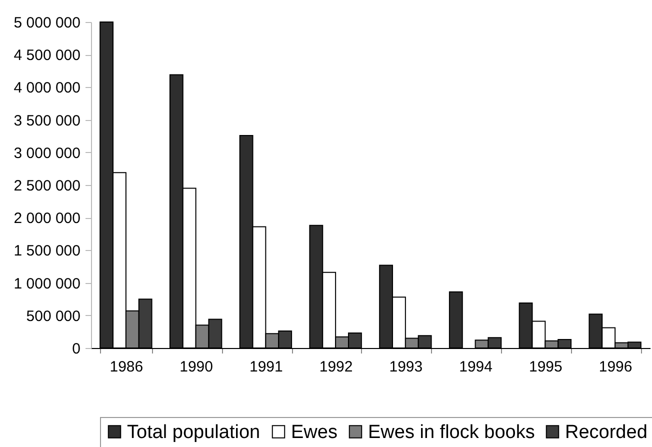 This screenshot has height=447, width=652. Describe the element at coordinates (314, 432) in the screenshot. I see `legend-label: Ewes` at that location.